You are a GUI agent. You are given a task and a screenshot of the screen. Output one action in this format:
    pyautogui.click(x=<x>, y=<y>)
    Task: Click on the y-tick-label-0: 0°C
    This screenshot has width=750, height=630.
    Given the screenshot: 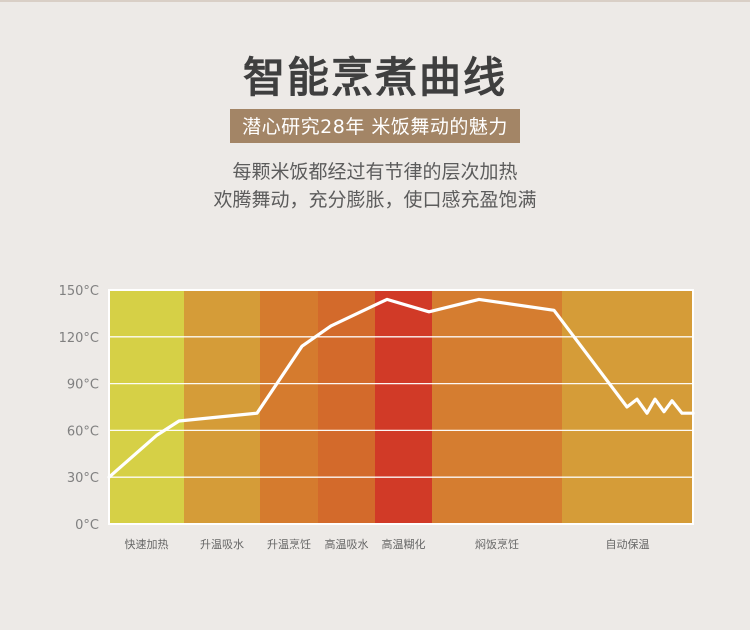 What is the action you would take?
    pyautogui.click(x=87, y=525)
    